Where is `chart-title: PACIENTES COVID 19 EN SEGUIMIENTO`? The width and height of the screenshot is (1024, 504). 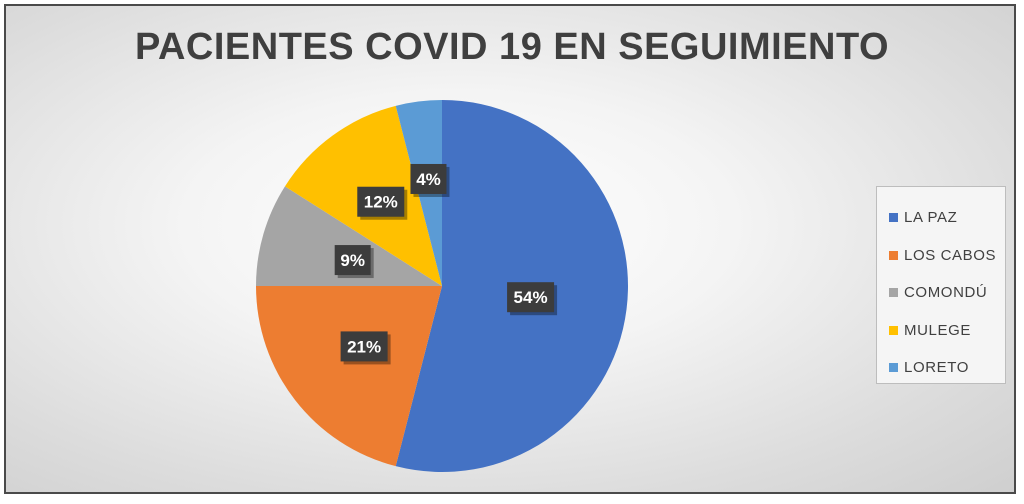
chart-title: PACIENTES COVID 19 EN SEGUIMIENTO is located at coordinates (512, 47).